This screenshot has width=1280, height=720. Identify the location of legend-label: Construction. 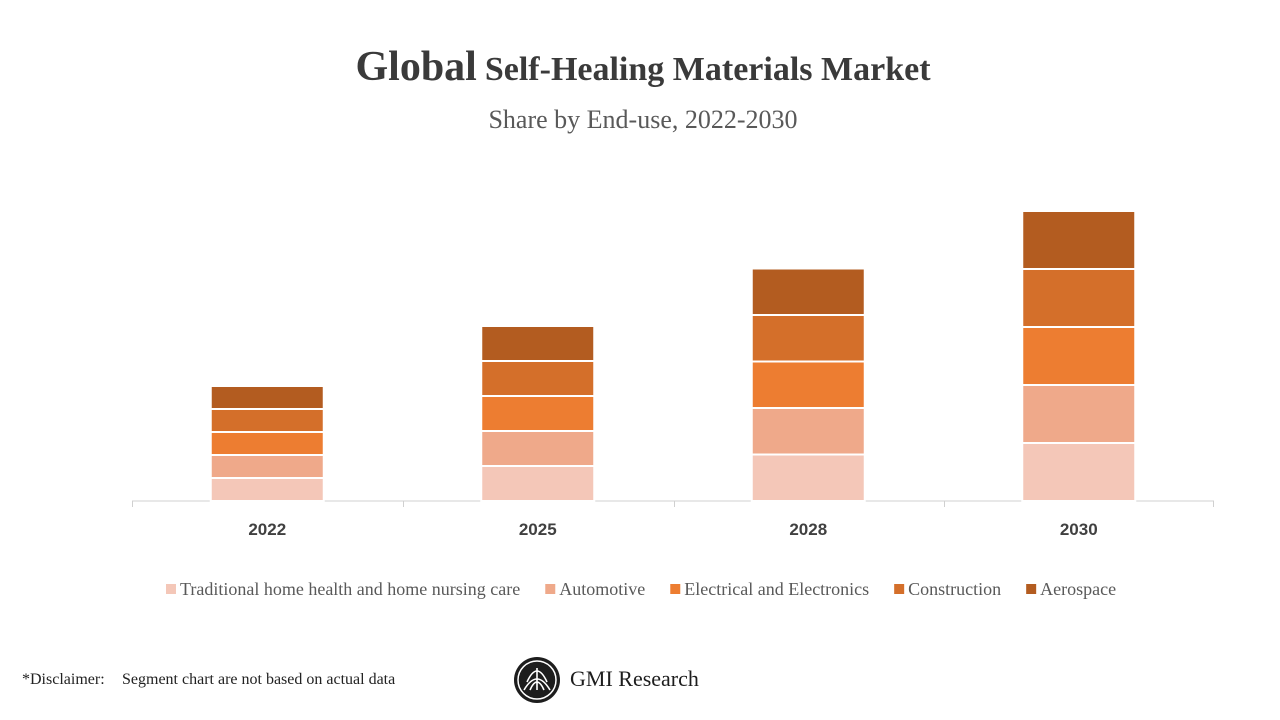
(954, 589).